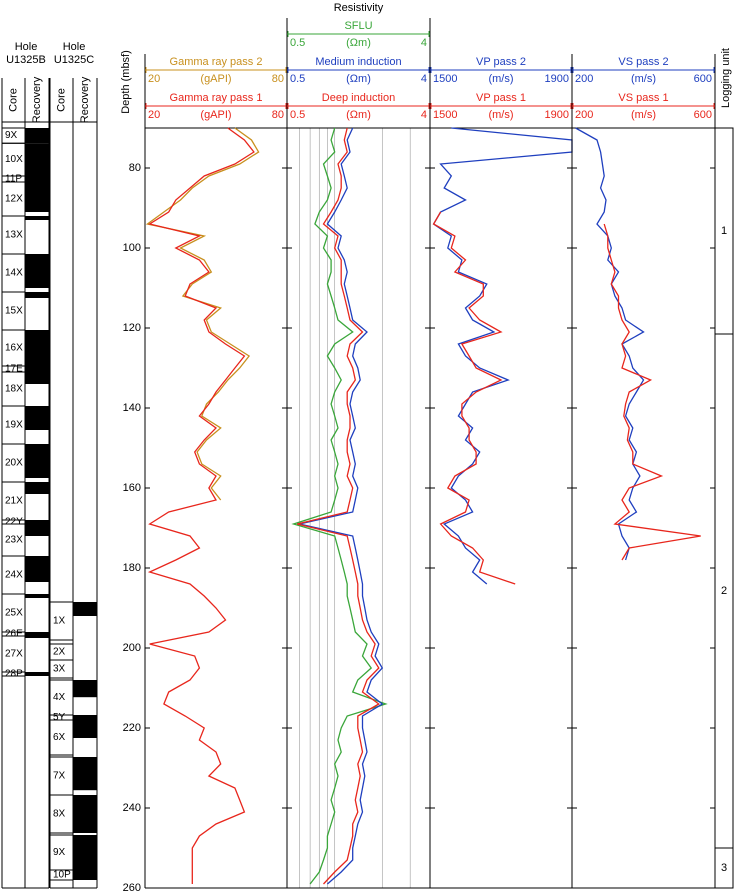  I want to click on legend-label: Gamma ray pass 2, so click(216, 62).